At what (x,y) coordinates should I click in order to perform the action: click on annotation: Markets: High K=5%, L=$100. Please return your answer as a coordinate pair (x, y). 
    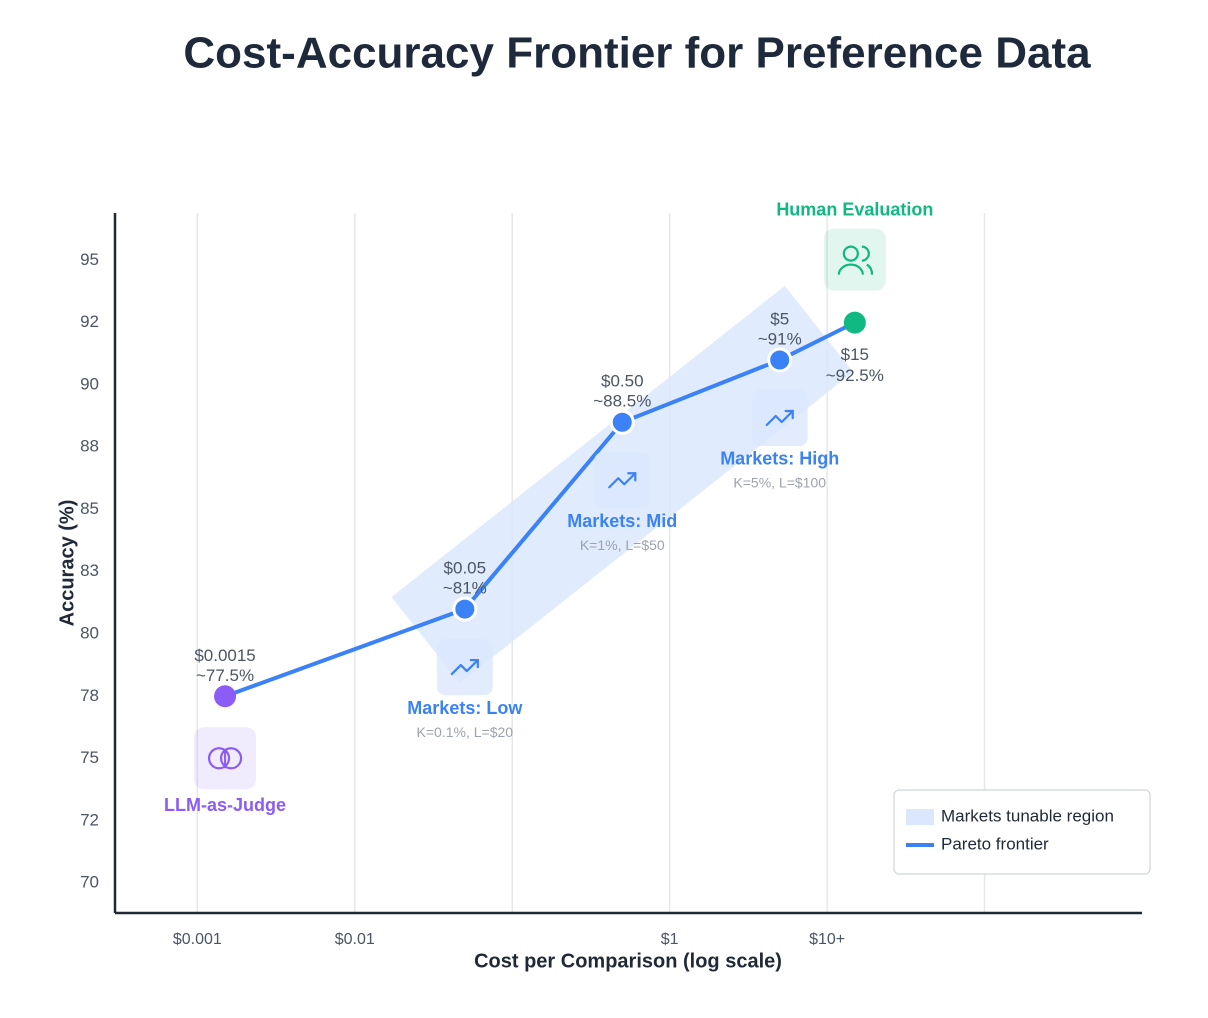
    Looking at the image, I should click on (779, 440).